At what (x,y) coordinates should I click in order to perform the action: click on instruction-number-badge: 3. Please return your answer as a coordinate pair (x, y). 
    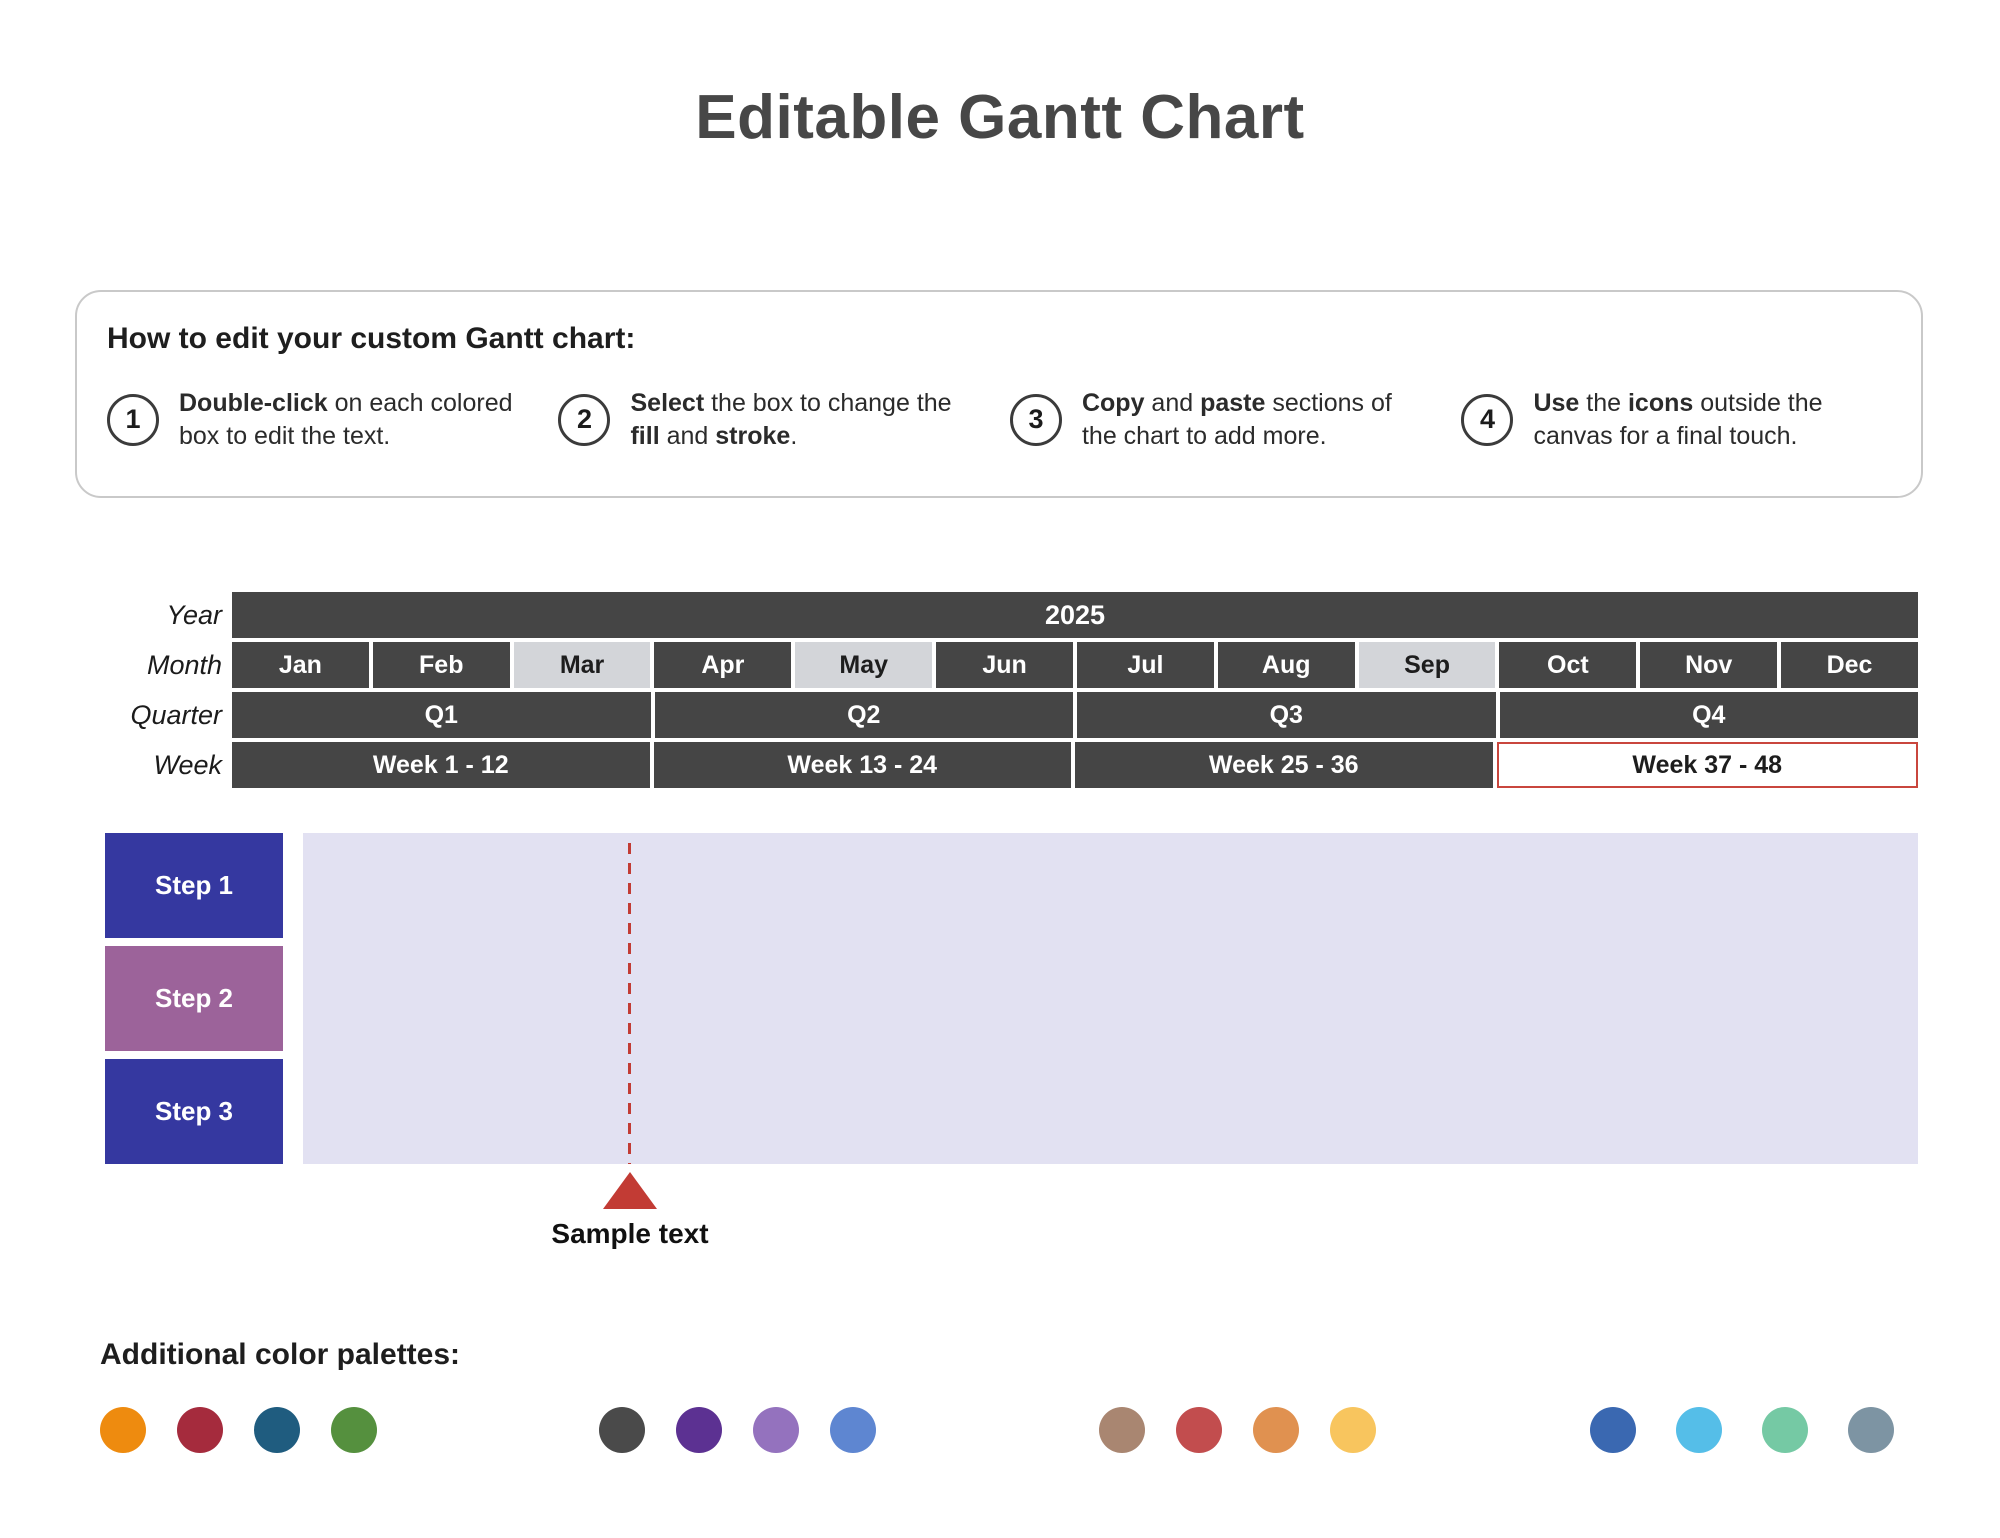
    Looking at the image, I should click on (1035, 419).